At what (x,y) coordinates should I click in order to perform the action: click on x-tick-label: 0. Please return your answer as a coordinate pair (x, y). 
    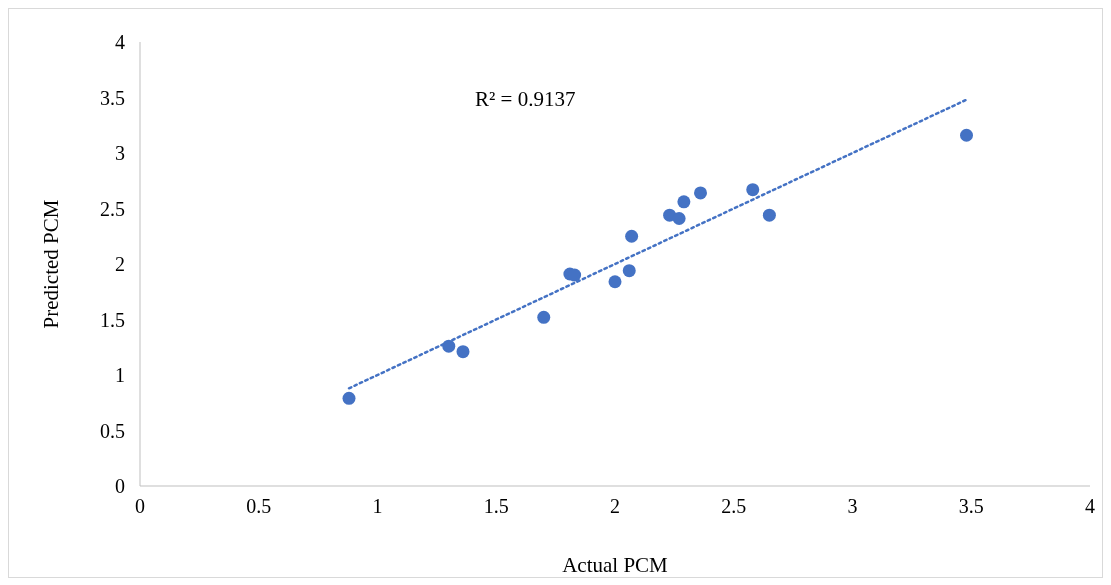
    Looking at the image, I should click on (140, 506).